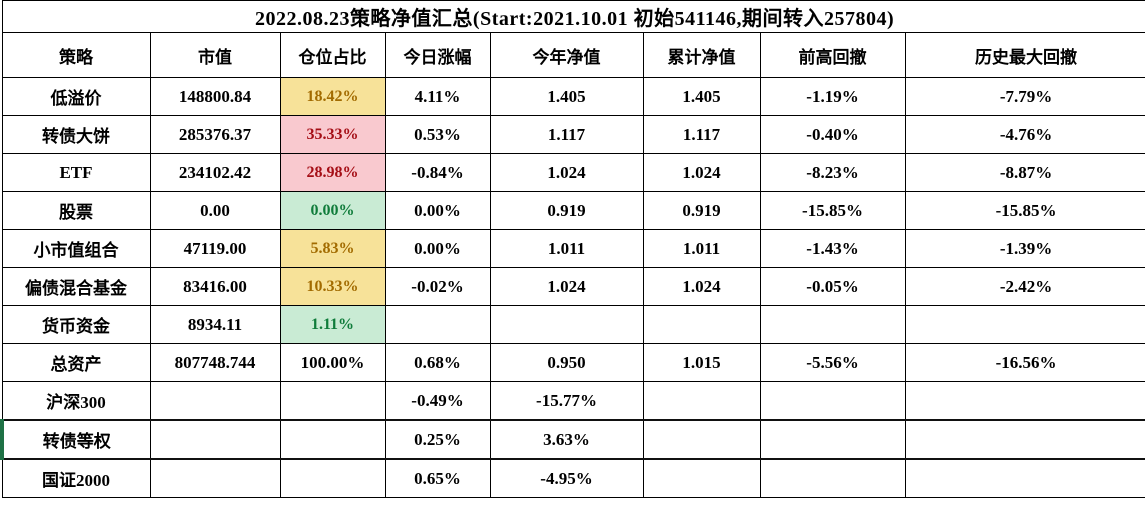 This screenshot has height=509, width=1145. Describe the element at coordinates (566, 210) in the screenshot. I see `ytd-nav-cell: 0.919` at that location.